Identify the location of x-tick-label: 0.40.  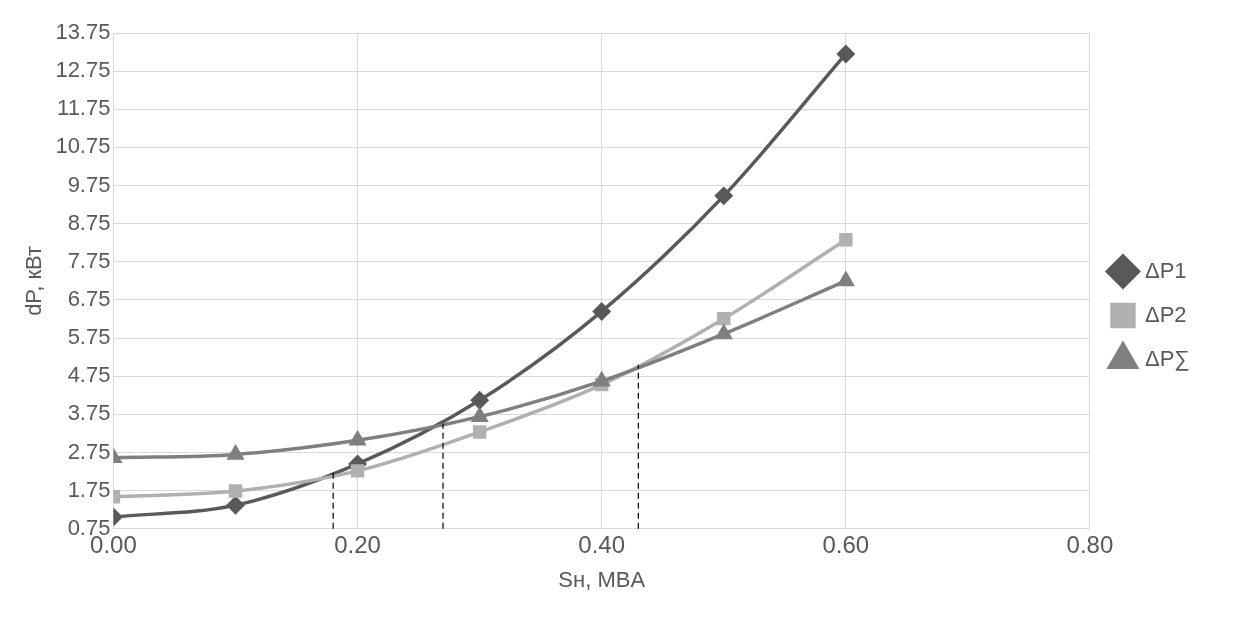
(602, 544).